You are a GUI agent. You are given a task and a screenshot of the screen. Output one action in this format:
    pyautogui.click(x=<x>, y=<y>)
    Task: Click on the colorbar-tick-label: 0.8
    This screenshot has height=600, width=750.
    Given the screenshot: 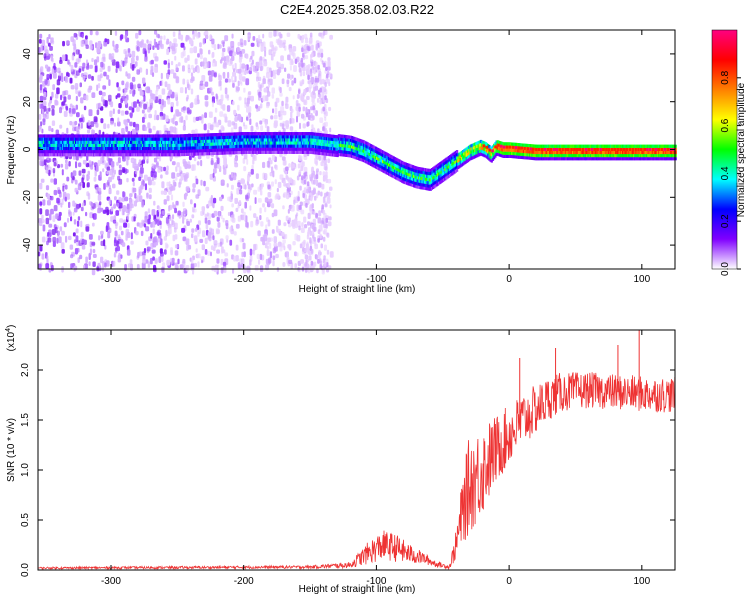 What is the action you would take?
    pyautogui.click(x=725, y=77)
    